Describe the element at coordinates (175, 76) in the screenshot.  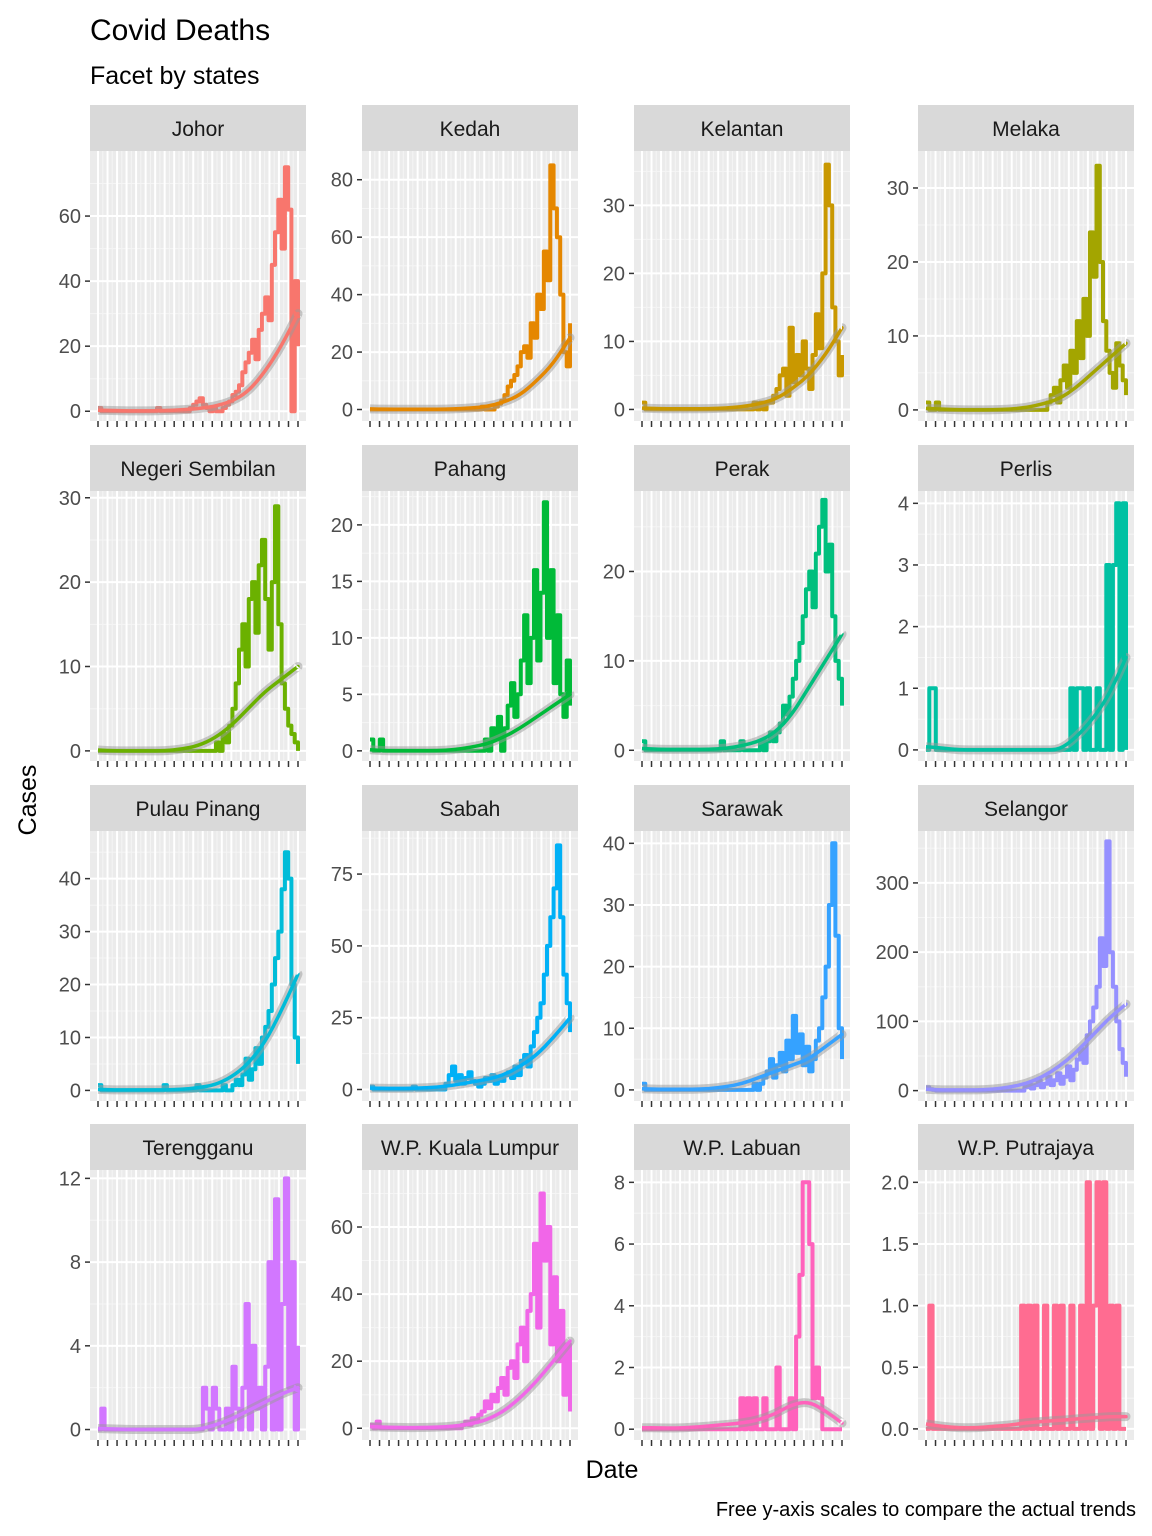
I see `chart-subtitle: Facet by states` at that location.